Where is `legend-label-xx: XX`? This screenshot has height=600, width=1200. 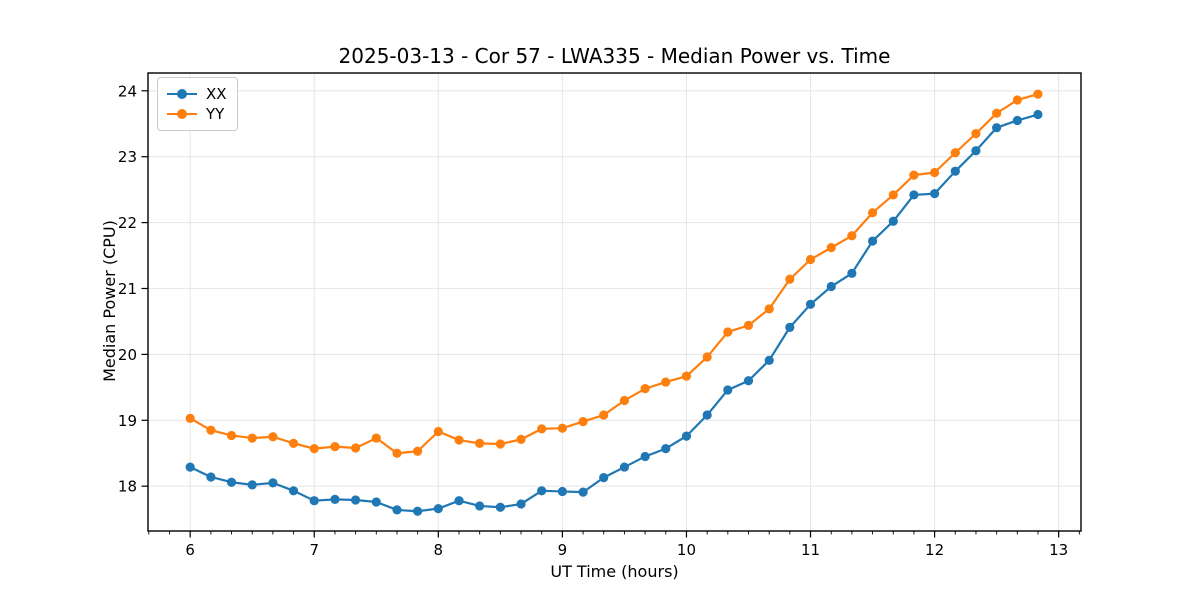
legend-label-xx: XX is located at coordinates (216, 94).